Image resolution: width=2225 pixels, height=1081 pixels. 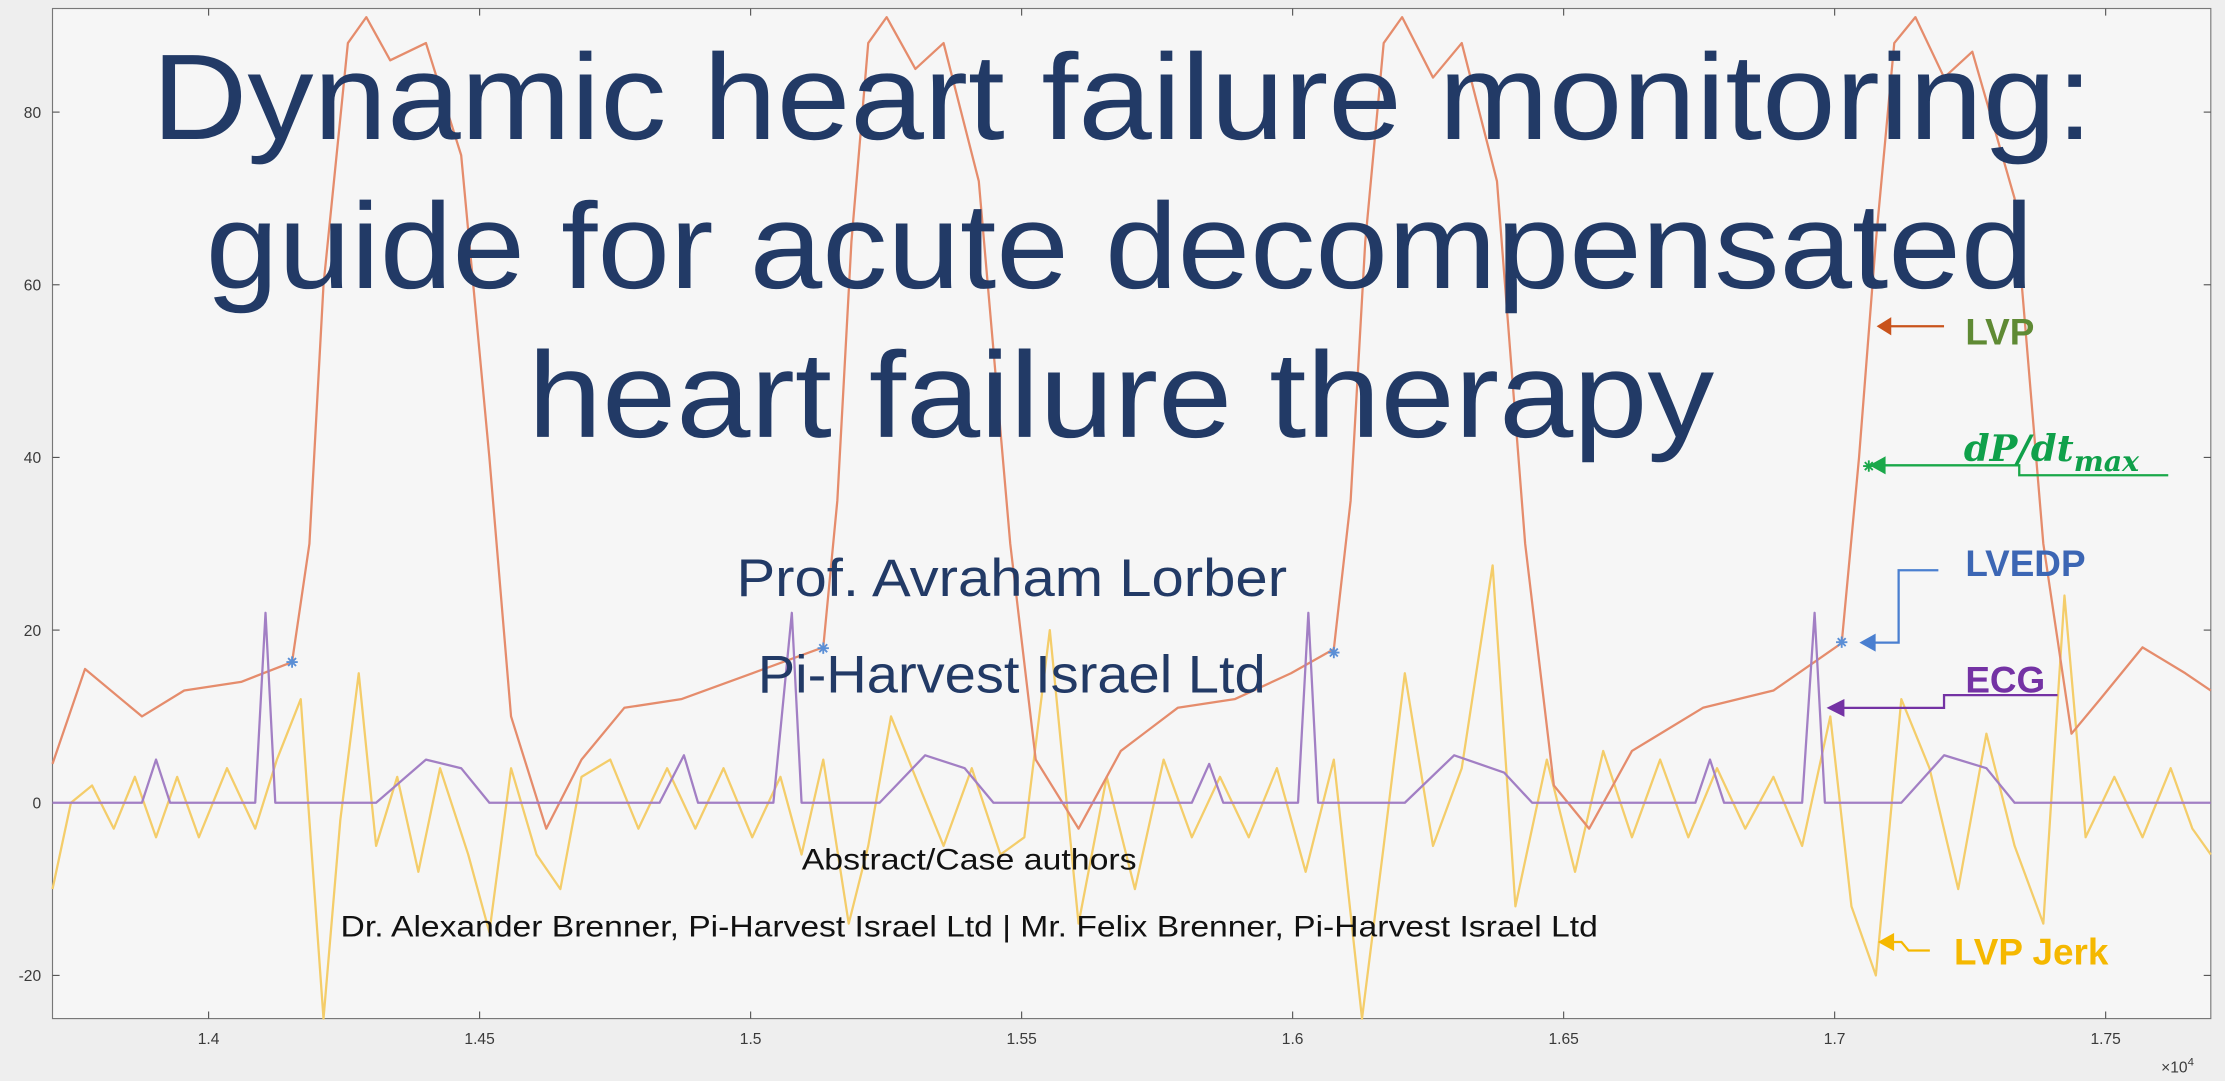 What do you see at coordinates (2191, 1062) in the screenshot?
I see `exponent-power: 4` at bounding box center [2191, 1062].